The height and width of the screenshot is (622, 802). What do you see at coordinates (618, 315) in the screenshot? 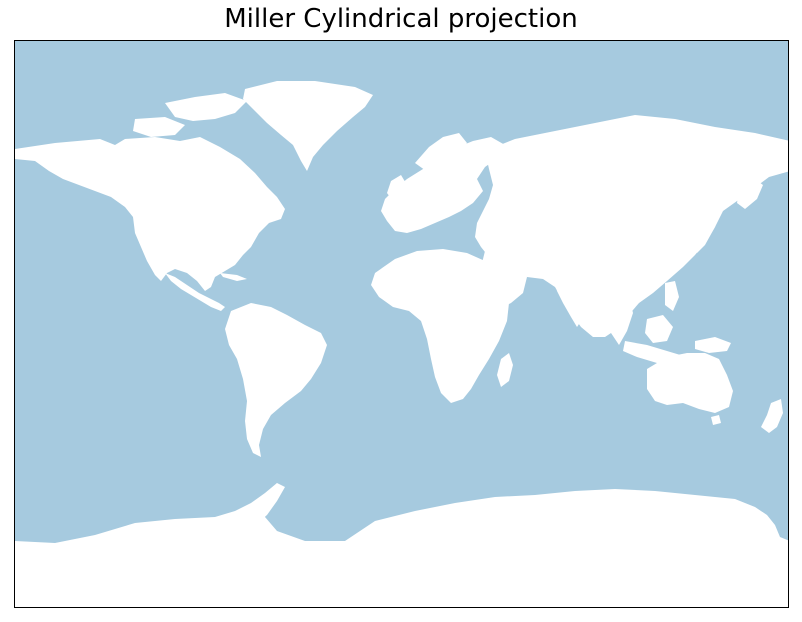
I see `southeast-asia` at bounding box center [618, 315].